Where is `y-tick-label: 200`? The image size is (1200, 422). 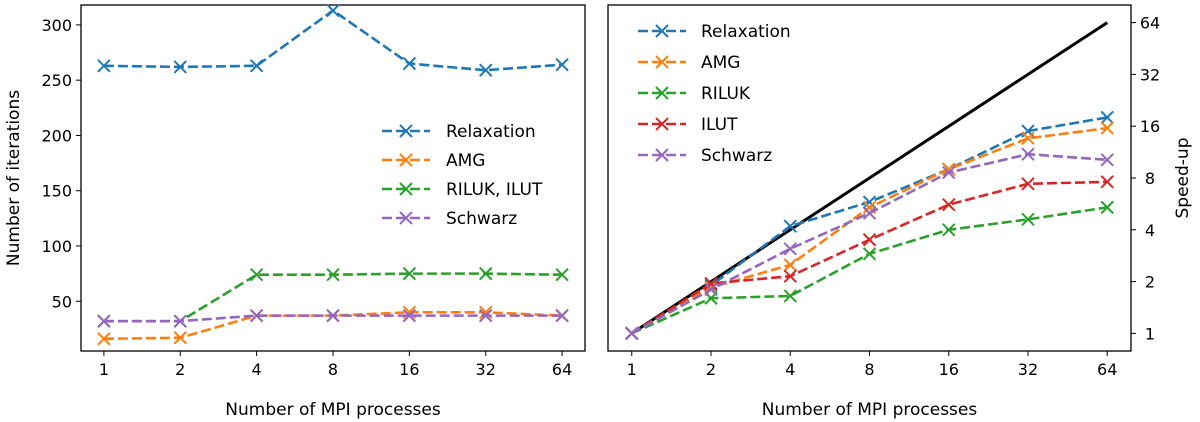
y-tick-label: 200 is located at coordinates (56, 135).